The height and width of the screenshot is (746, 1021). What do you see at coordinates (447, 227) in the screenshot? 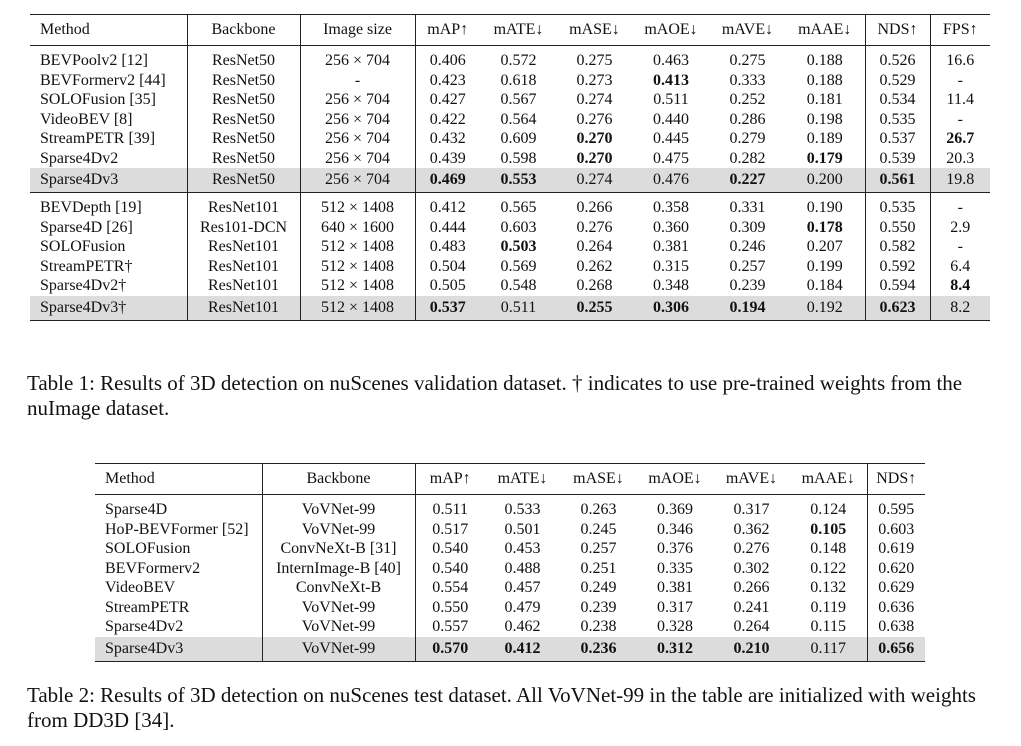
I see `cell: 0.444` at bounding box center [447, 227].